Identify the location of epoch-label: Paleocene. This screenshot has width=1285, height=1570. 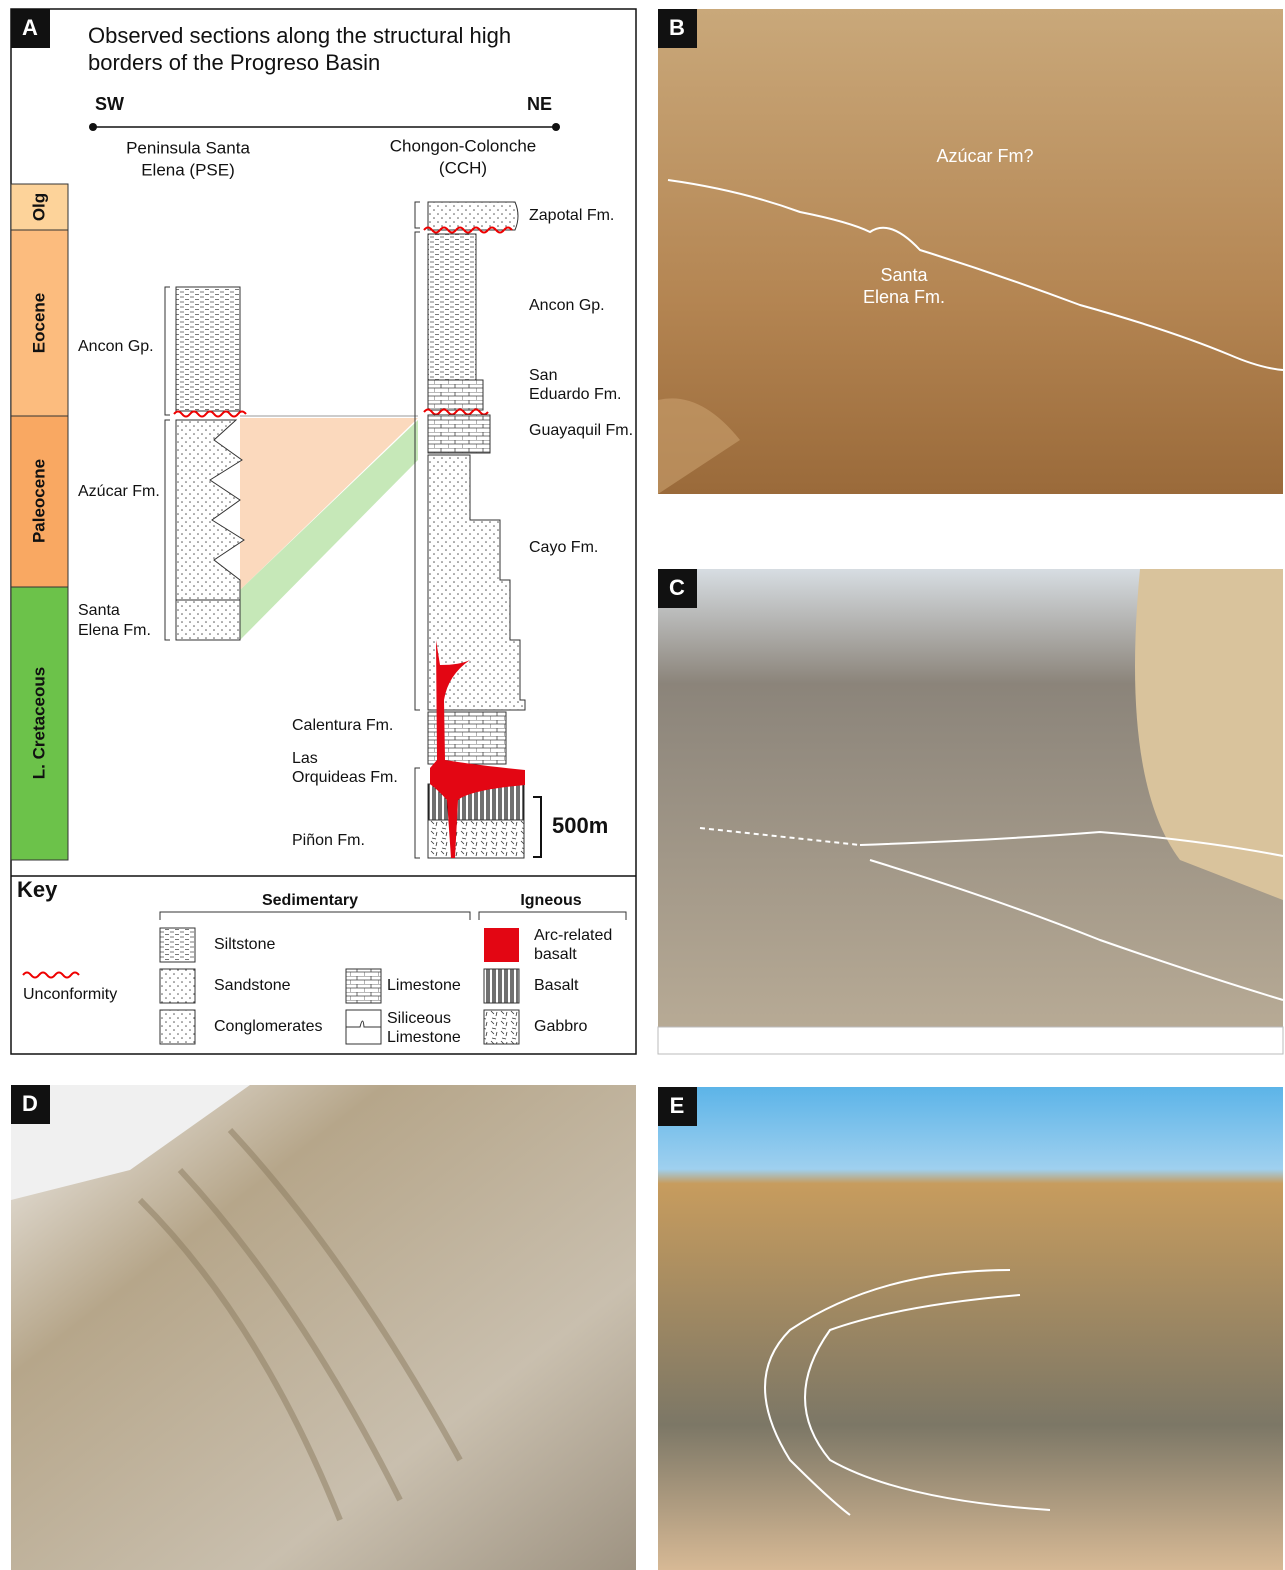
(38, 501).